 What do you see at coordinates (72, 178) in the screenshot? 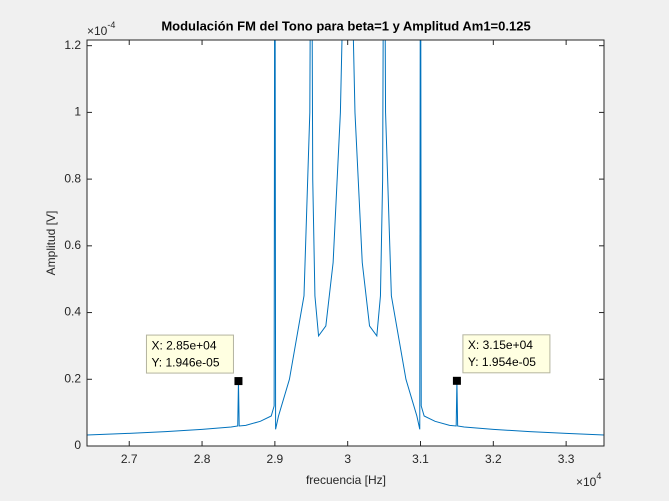
I see `y-tick-label: 0.8` at bounding box center [72, 178].